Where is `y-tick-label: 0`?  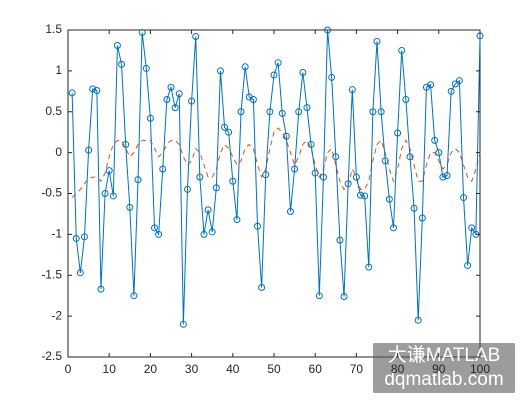 y-tick-label: 0 is located at coordinates (58, 152).